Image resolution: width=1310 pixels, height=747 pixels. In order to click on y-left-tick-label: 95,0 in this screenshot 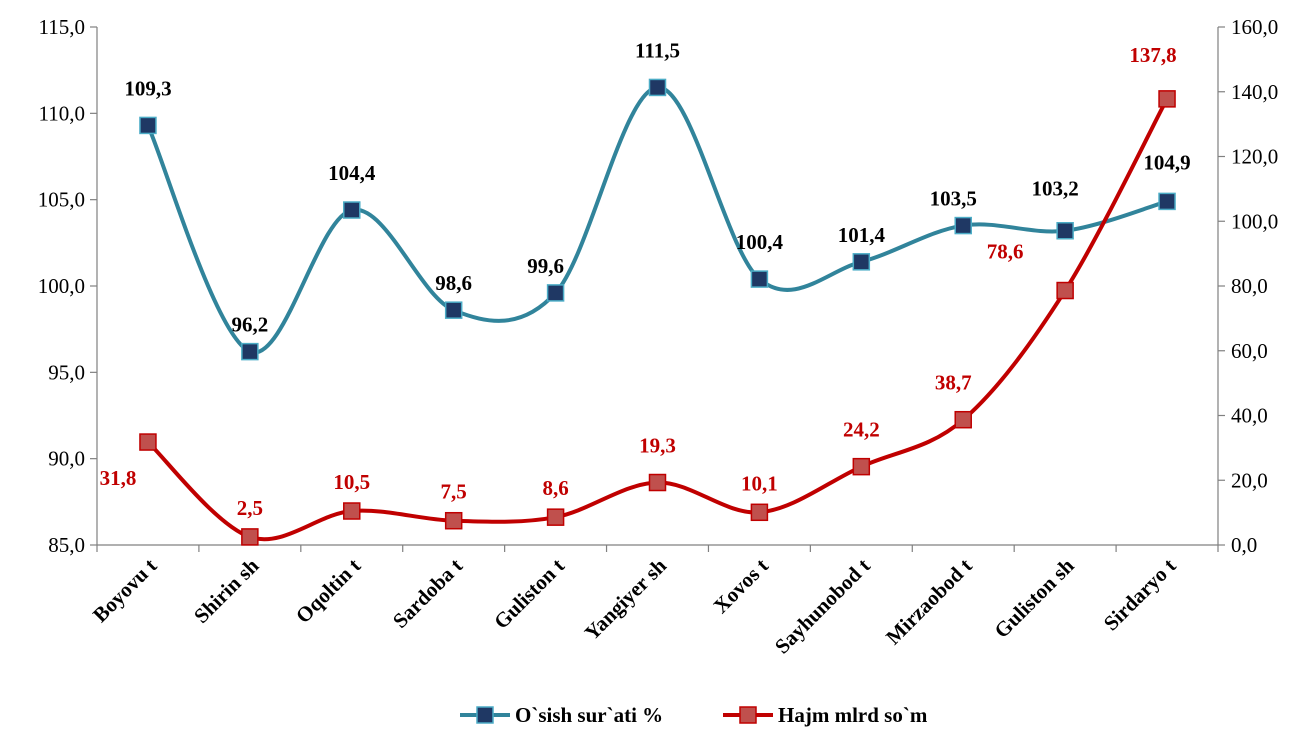, I will do `click(66, 372)`.